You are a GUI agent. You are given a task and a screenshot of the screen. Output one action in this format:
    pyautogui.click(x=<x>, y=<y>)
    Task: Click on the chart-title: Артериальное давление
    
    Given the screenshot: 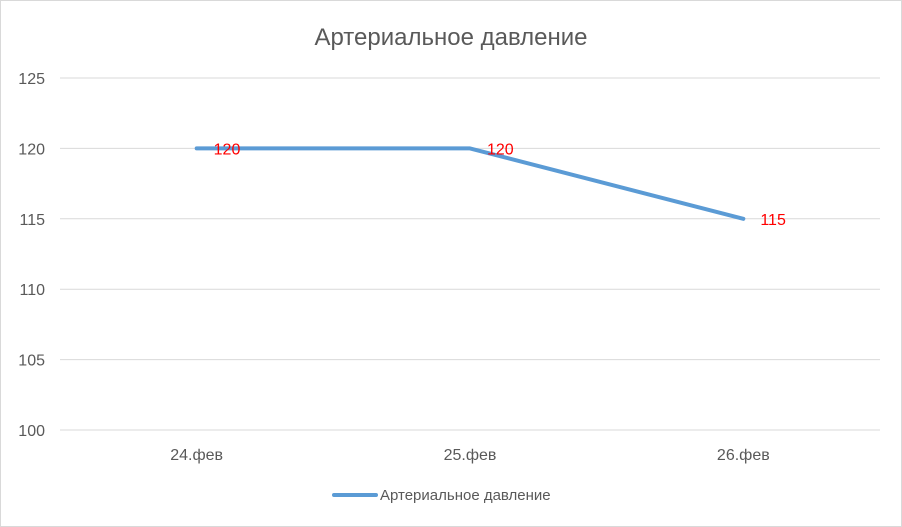 What is the action you would take?
    pyautogui.click(x=450, y=37)
    